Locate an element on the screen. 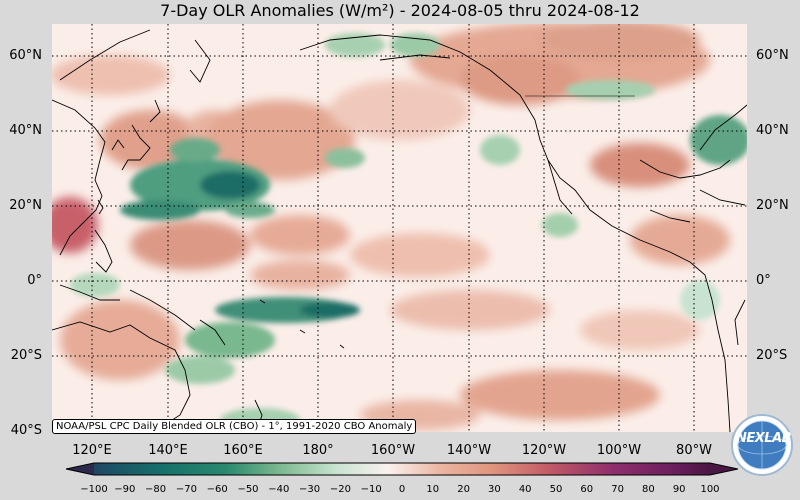 The width and height of the screenshot is (800, 500). colorbar-tick-label: 70 is located at coordinates (617, 489).